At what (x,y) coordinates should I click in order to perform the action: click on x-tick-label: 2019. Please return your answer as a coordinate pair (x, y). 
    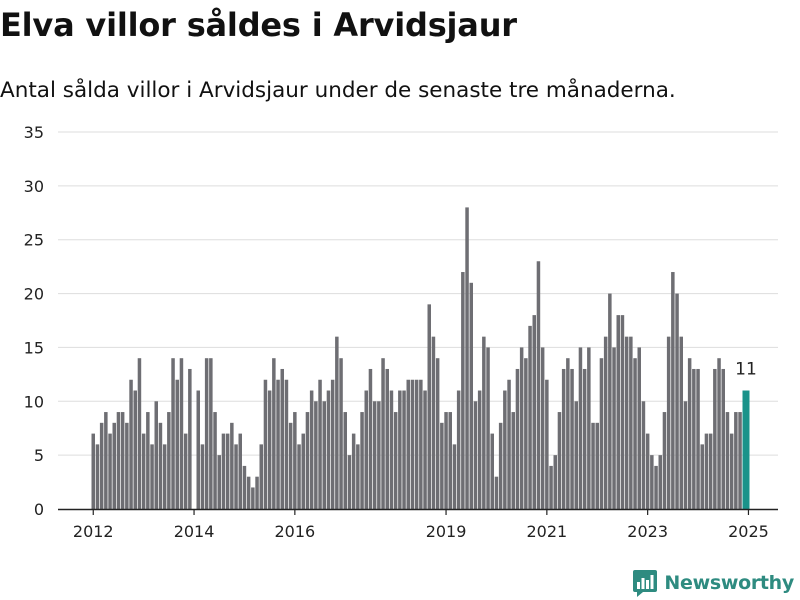
    Looking at the image, I should click on (446, 531).